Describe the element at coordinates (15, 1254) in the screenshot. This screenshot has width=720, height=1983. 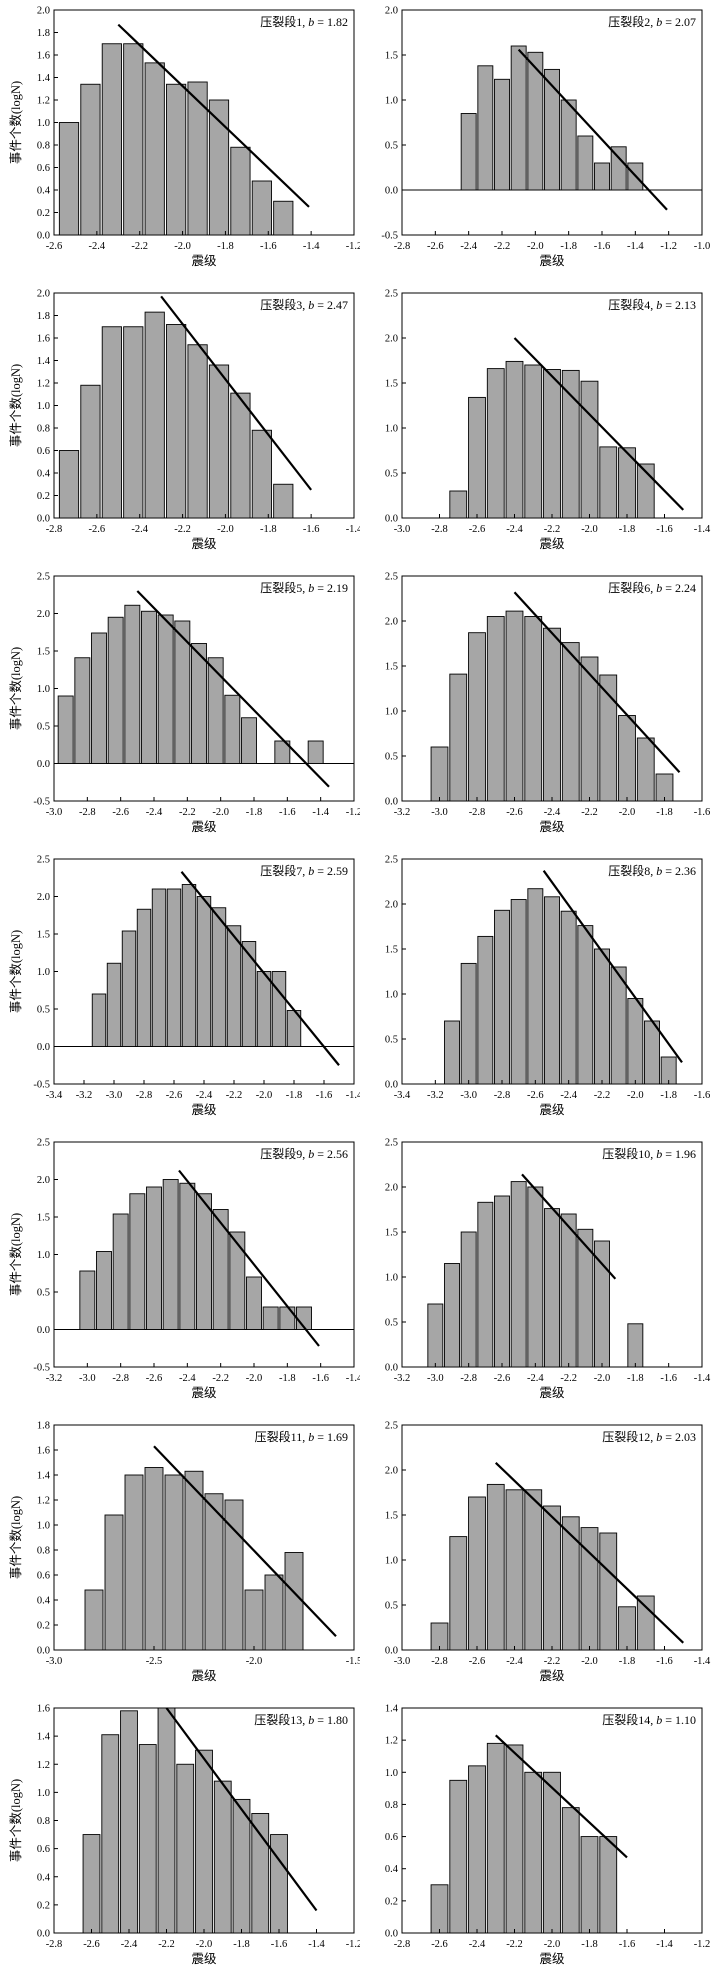
I see `y-axis-title: 事件个数(logN)` at that location.